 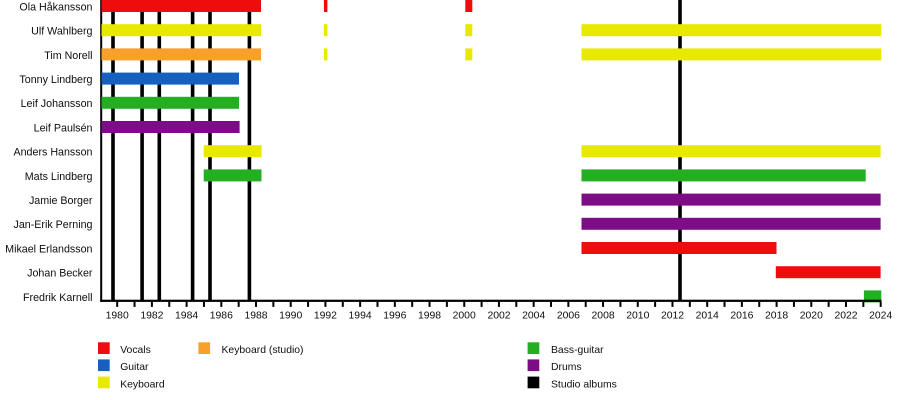 What do you see at coordinates (584, 384) in the screenshot?
I see `svg-text: Studio albums` at bounding box center [584, 384].